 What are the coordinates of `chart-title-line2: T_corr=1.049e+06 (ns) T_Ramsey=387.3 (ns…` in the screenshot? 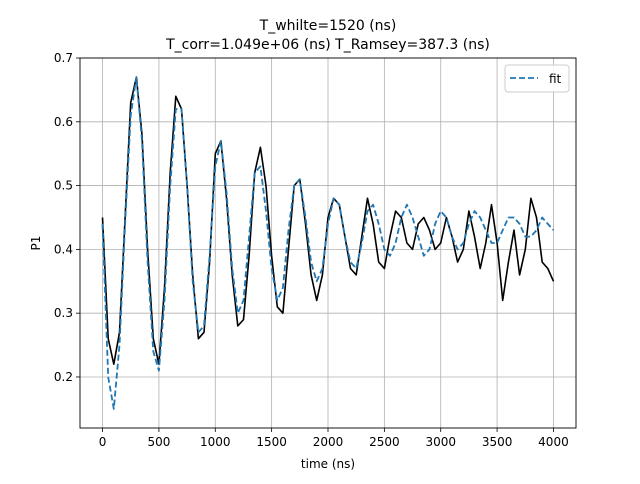 It's located at (327, 45).